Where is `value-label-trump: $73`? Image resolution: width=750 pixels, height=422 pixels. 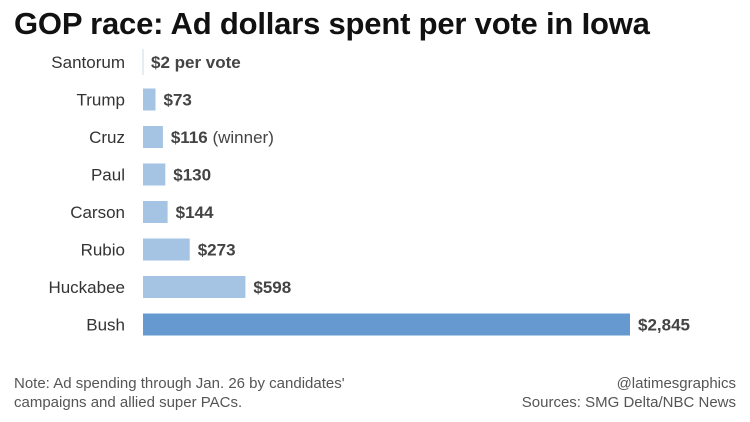
value-label-trump: $73 is located at coordinates (177, 100).